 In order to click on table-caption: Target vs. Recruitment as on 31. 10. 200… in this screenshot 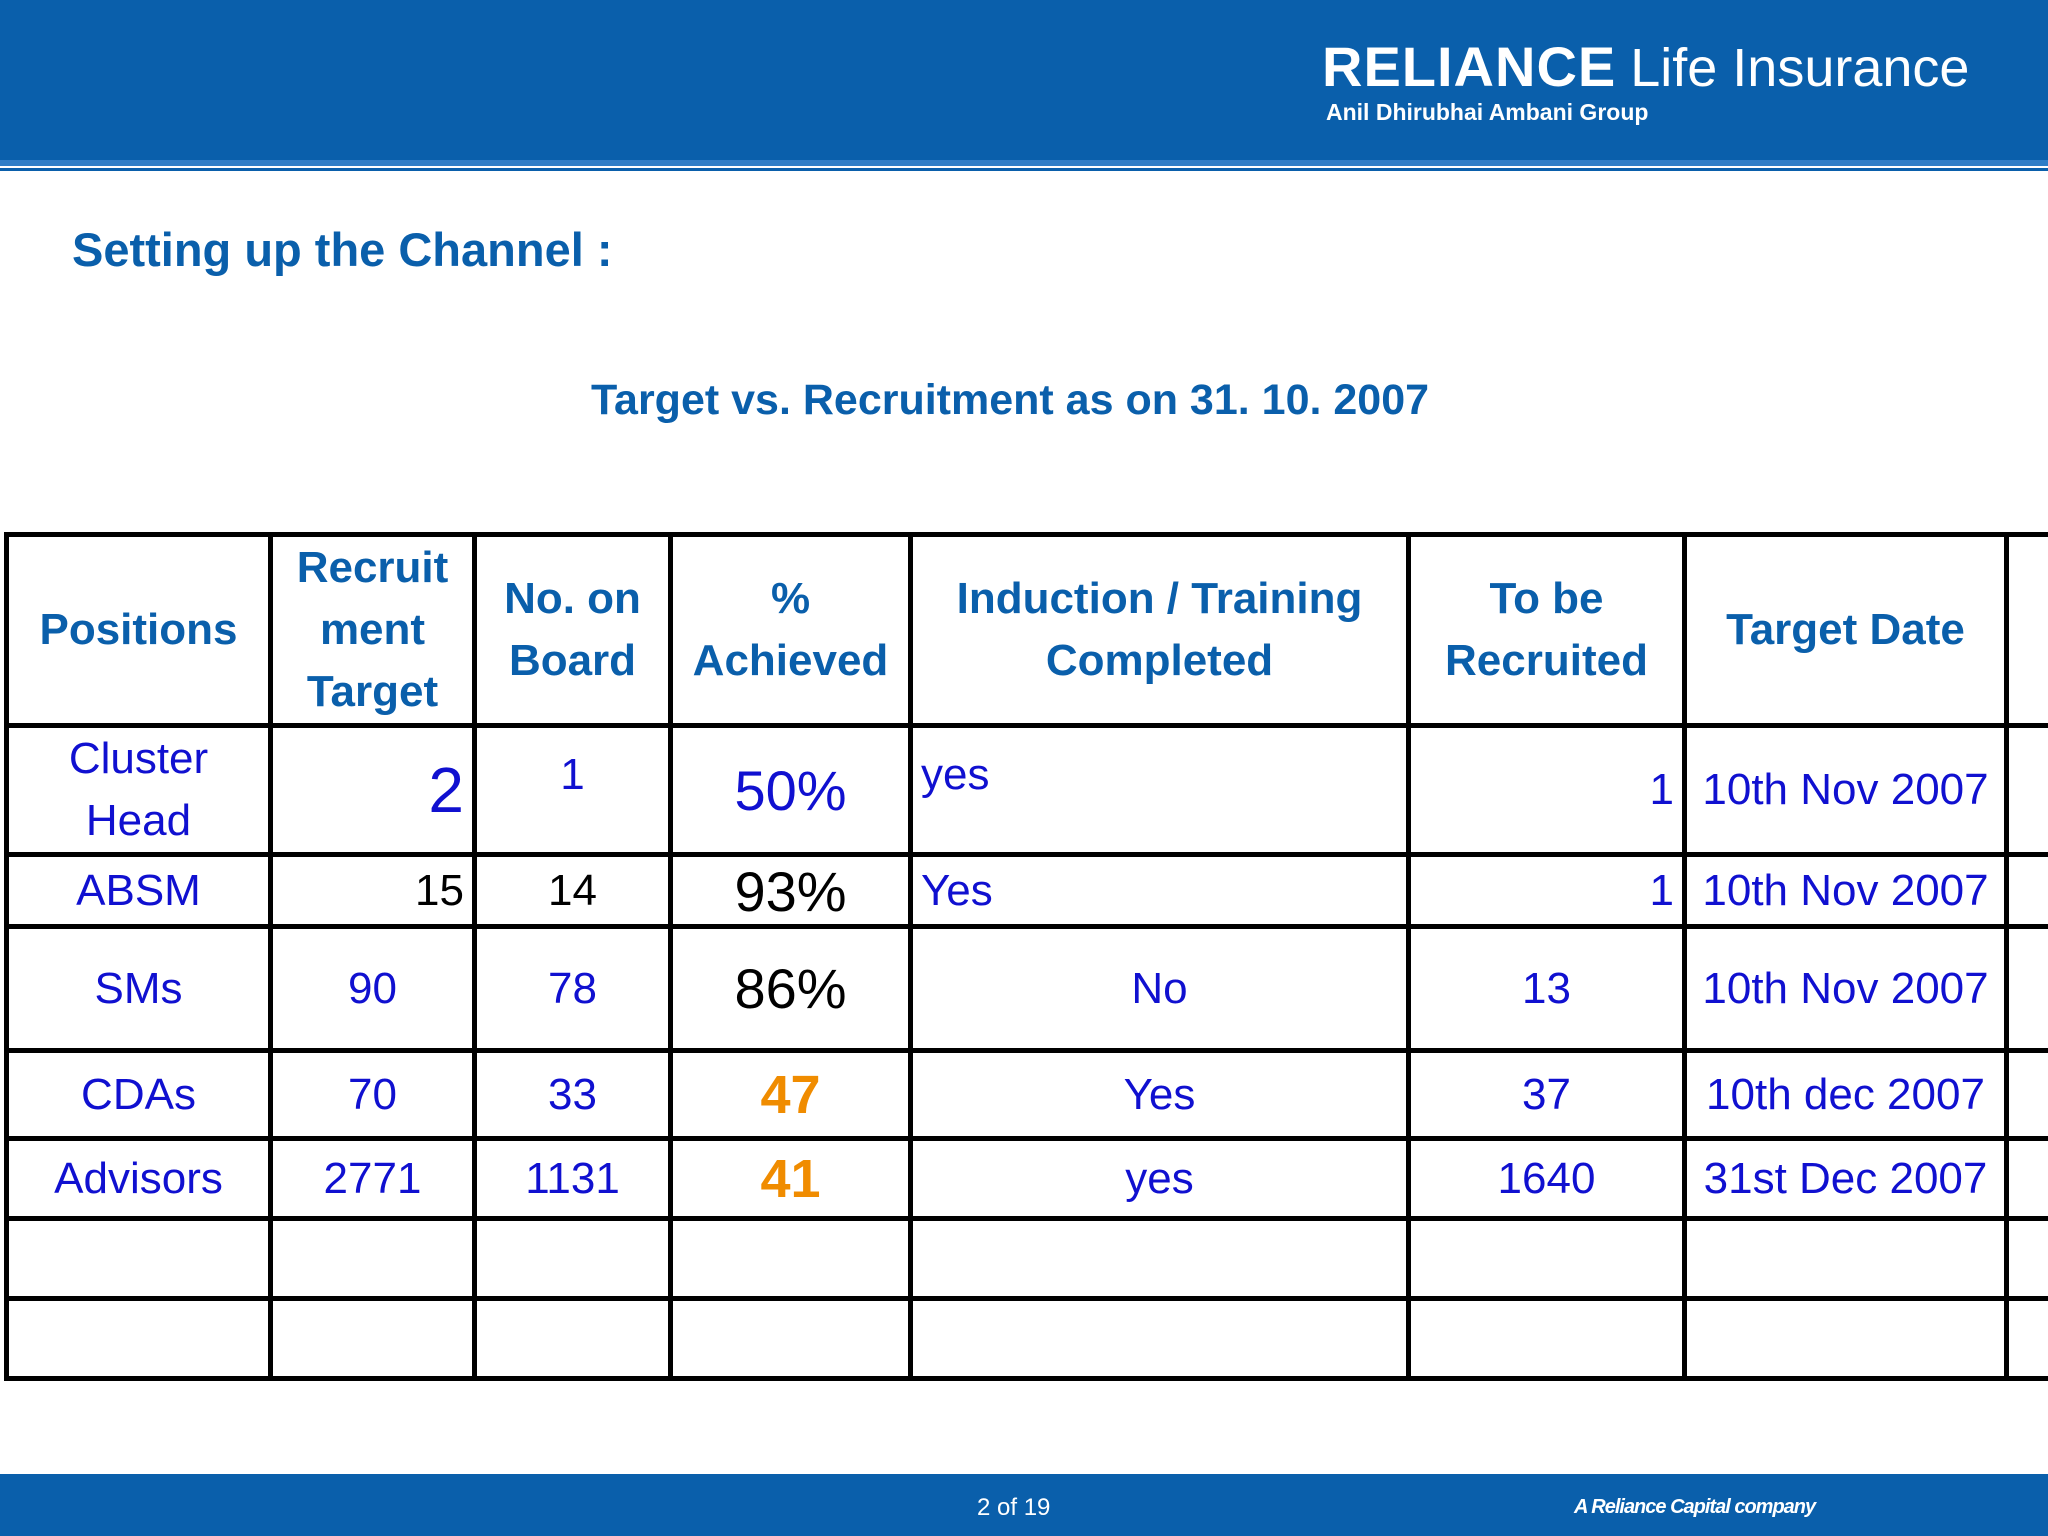, I will do `click(1010, 400)`.